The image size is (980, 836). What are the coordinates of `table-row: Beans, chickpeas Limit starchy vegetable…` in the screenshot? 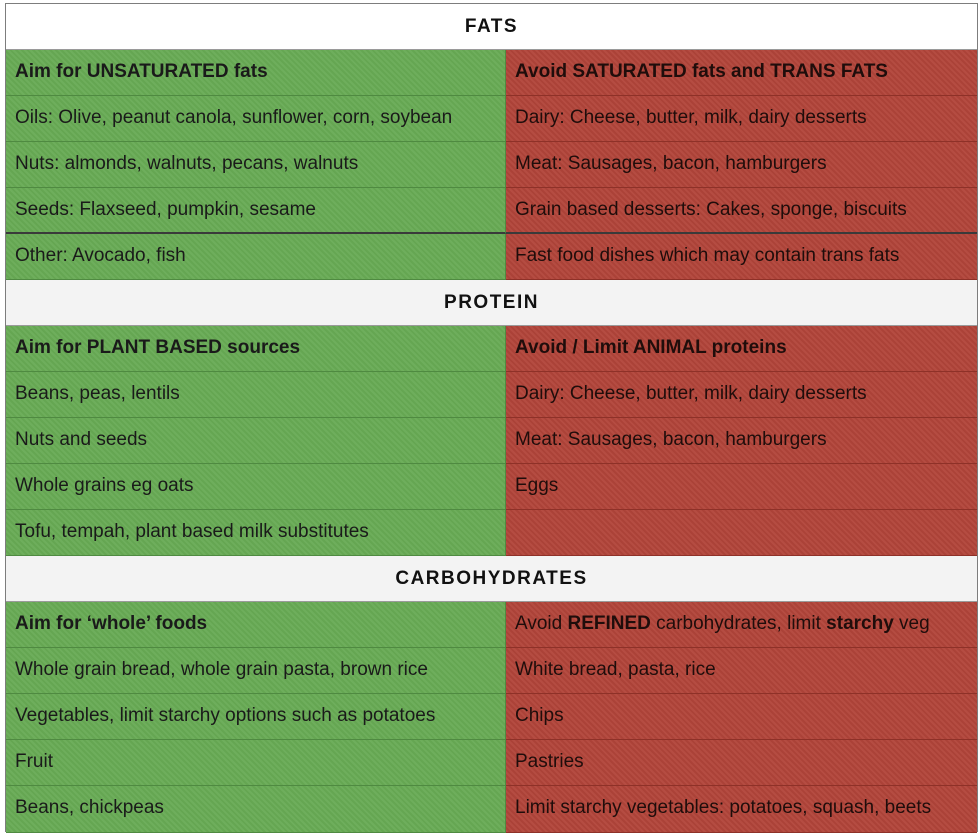 It's located at (491, 809).